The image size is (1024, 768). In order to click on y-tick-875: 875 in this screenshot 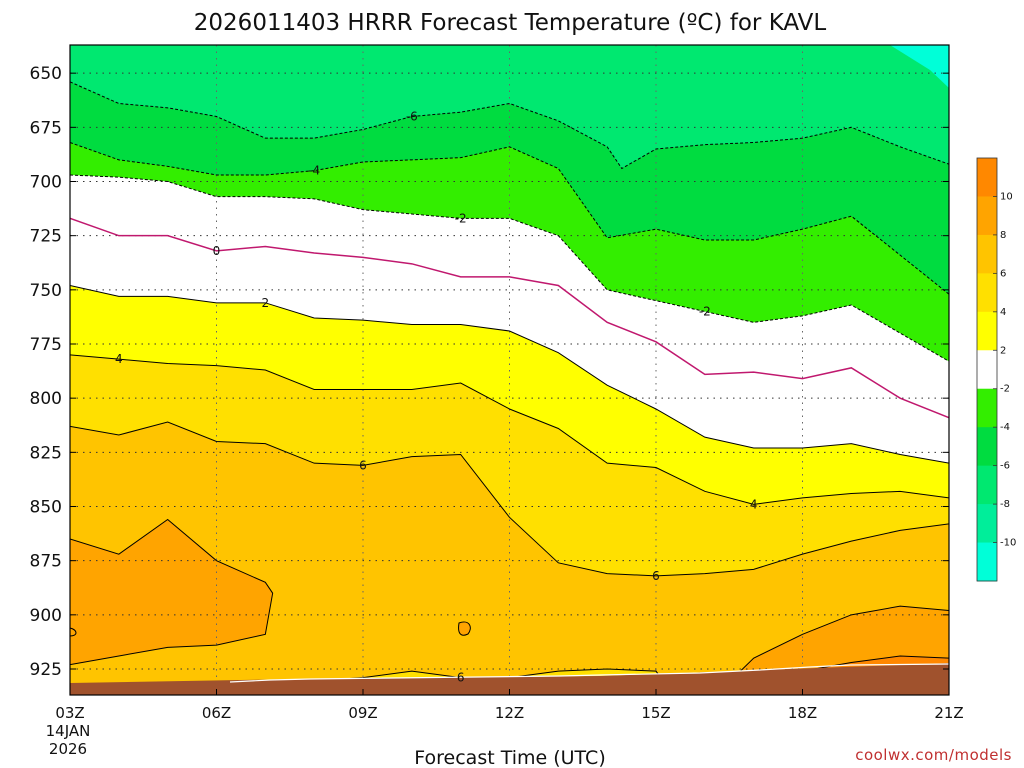, I will do `click(46, 562)`.